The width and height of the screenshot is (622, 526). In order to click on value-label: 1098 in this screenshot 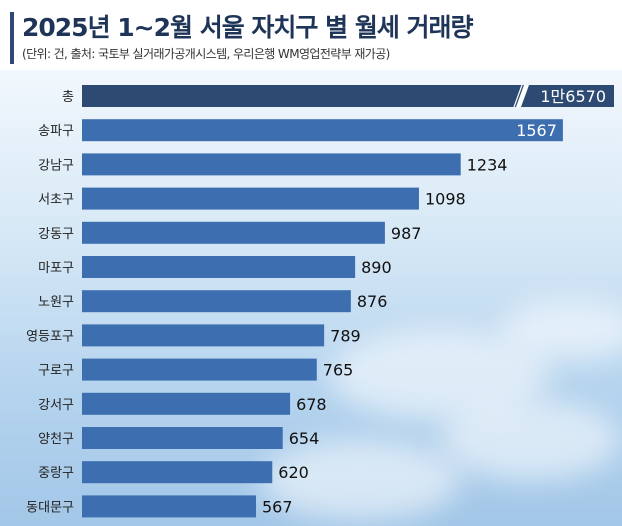, I will do `click(445, 199)`.